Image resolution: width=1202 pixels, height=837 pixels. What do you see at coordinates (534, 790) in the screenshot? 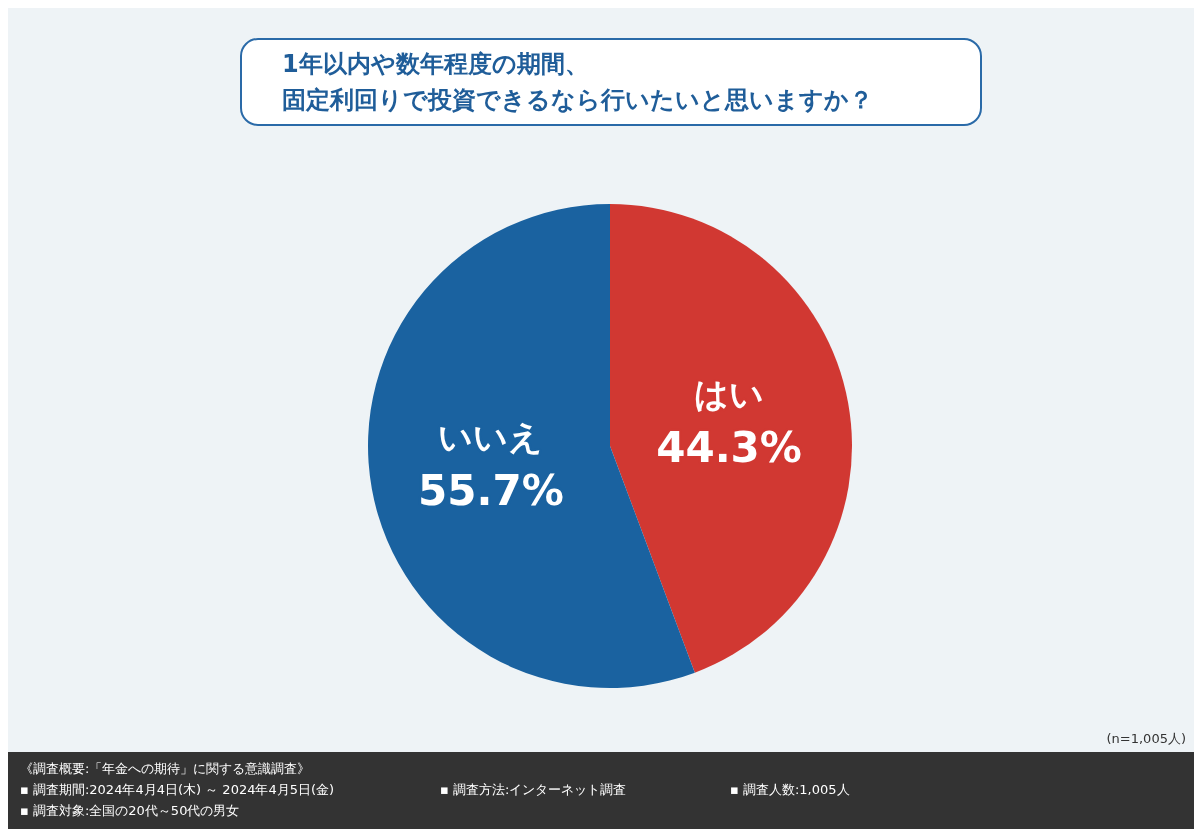
I see `text: ▪ 調査方法:インターネット調査` at bounding box center [534, 790].